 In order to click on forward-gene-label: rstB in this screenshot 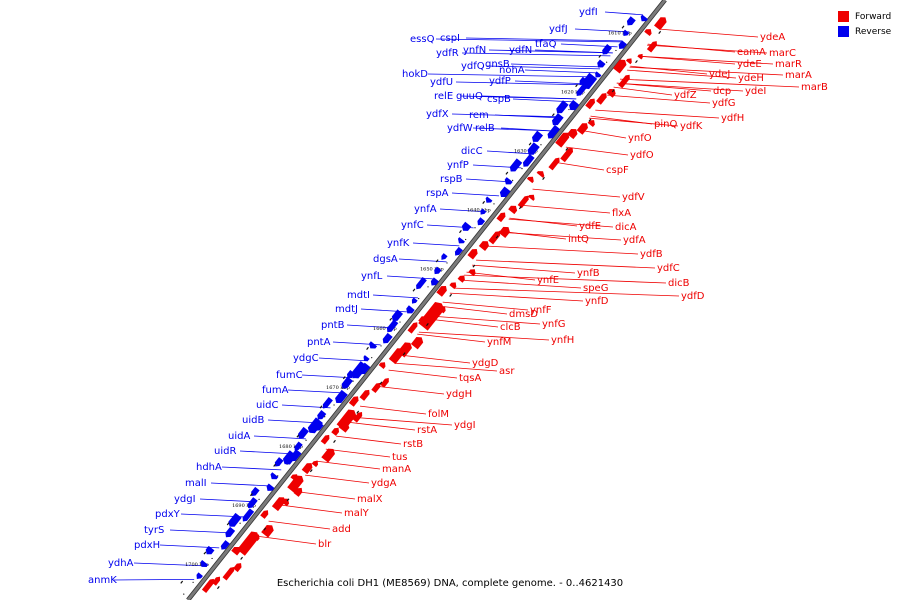, I will do `click(413, 444)`.